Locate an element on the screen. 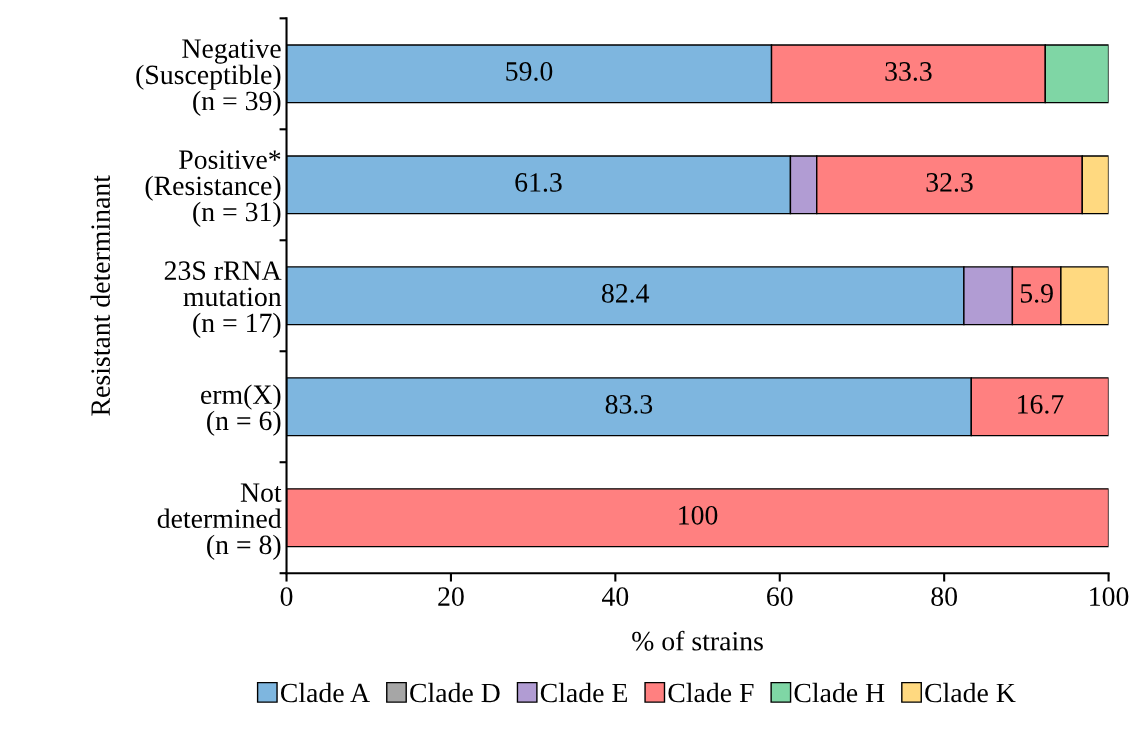  y-tick-label: Not determined (n = 8) is located at coordinates (219, 521).